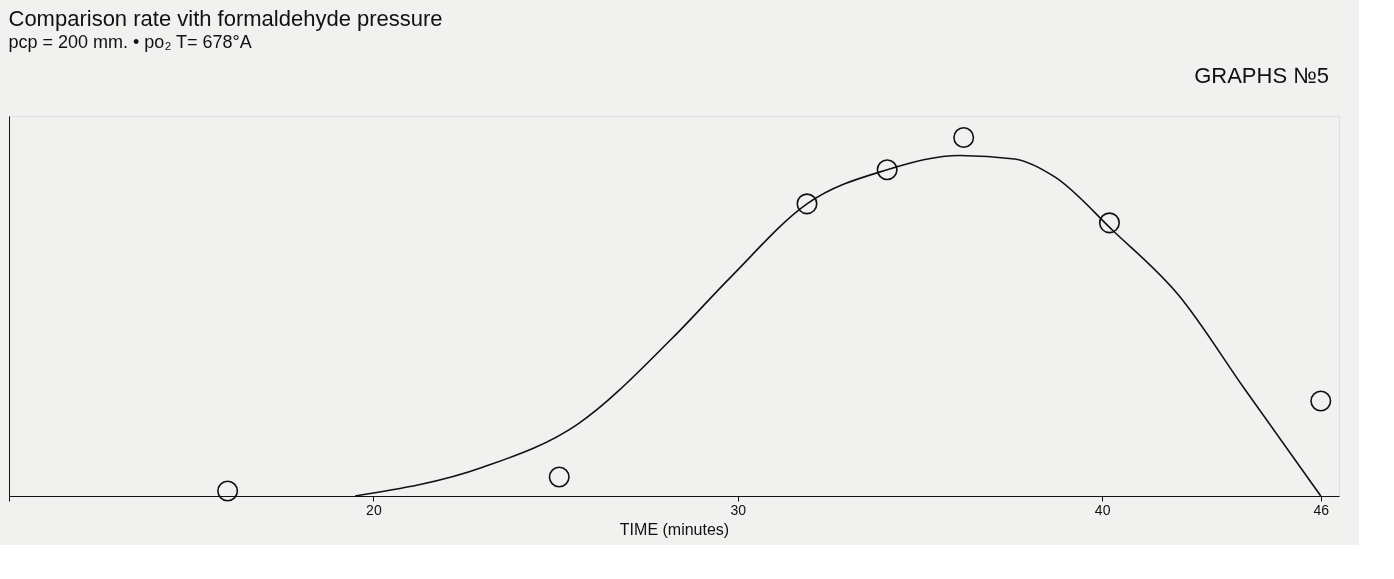 This screenshot has width=1394, height=579. Describe the element at coordinates (374, 509) in the screenshot. I see `x-tick-label: 20` at that location.